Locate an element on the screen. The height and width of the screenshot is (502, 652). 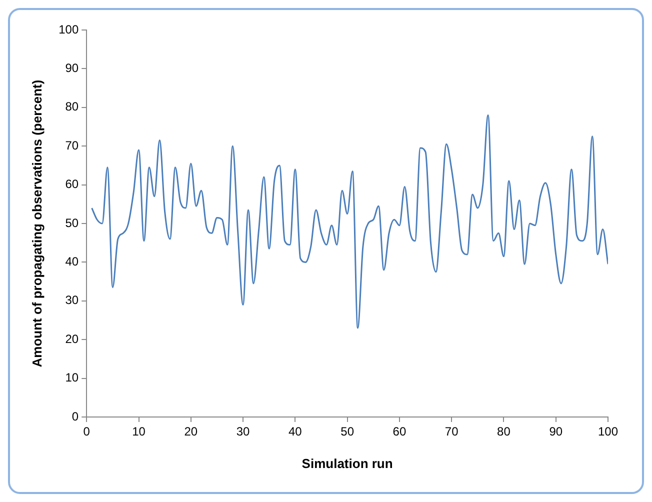
x-tick-label: 90 is located at coordinates (556, 431).